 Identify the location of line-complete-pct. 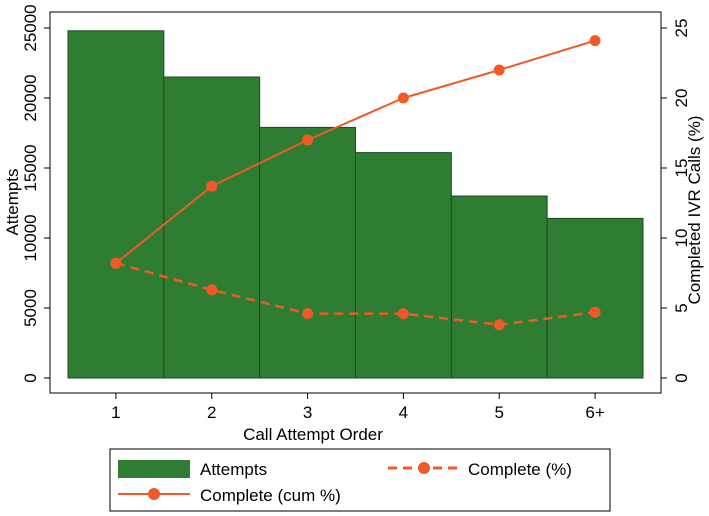
(355, 294).